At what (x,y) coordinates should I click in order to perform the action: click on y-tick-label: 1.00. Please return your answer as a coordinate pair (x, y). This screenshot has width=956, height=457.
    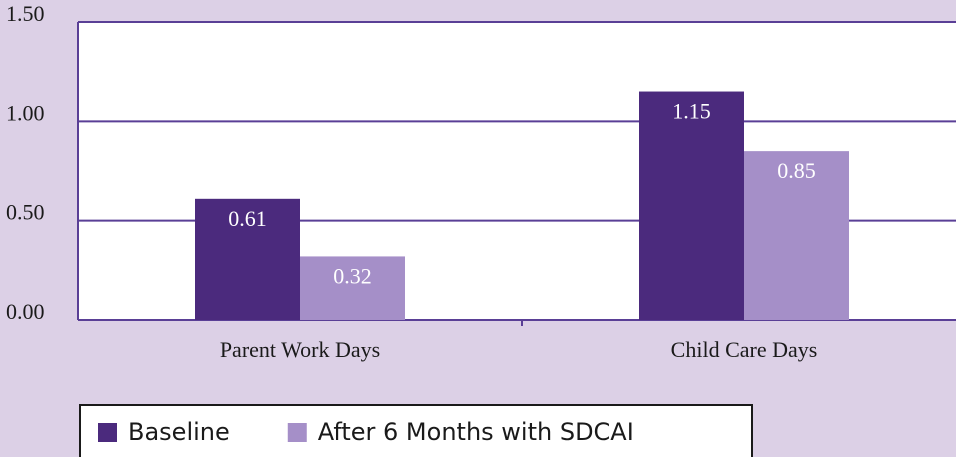
    Looking at the image, I should click on (25, 112).